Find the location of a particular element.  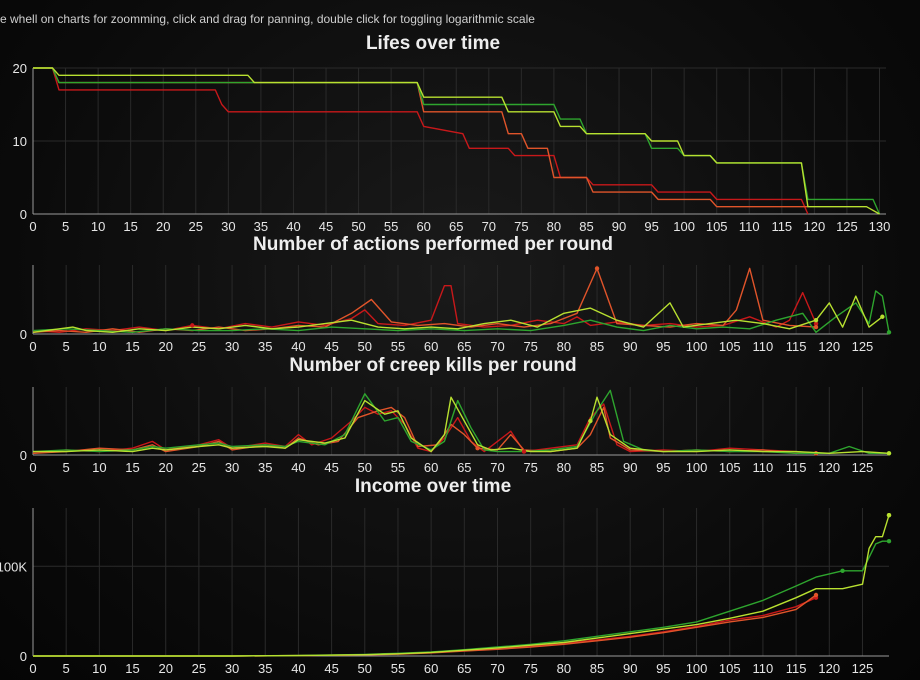

y-tick-label: 10 is located at coordinates (20, 141).